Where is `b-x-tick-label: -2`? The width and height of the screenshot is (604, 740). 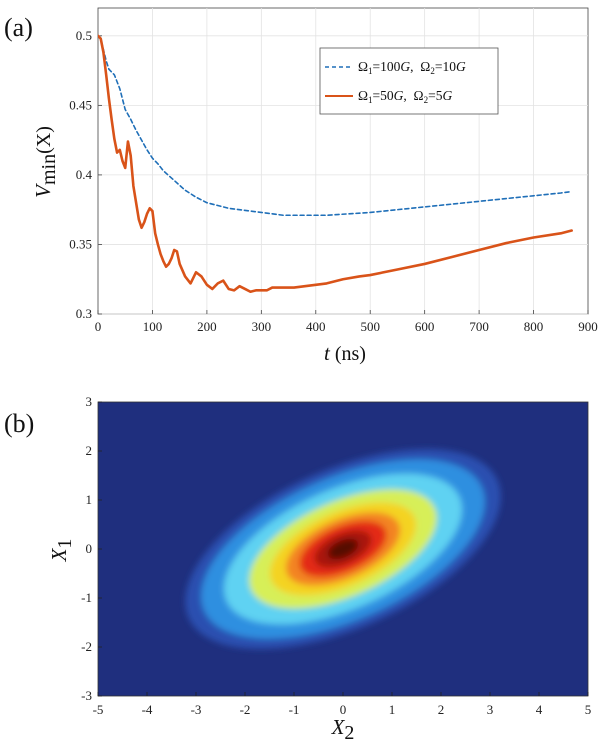 b-x-tick-label: -2 is located at coordinates (245, 709).